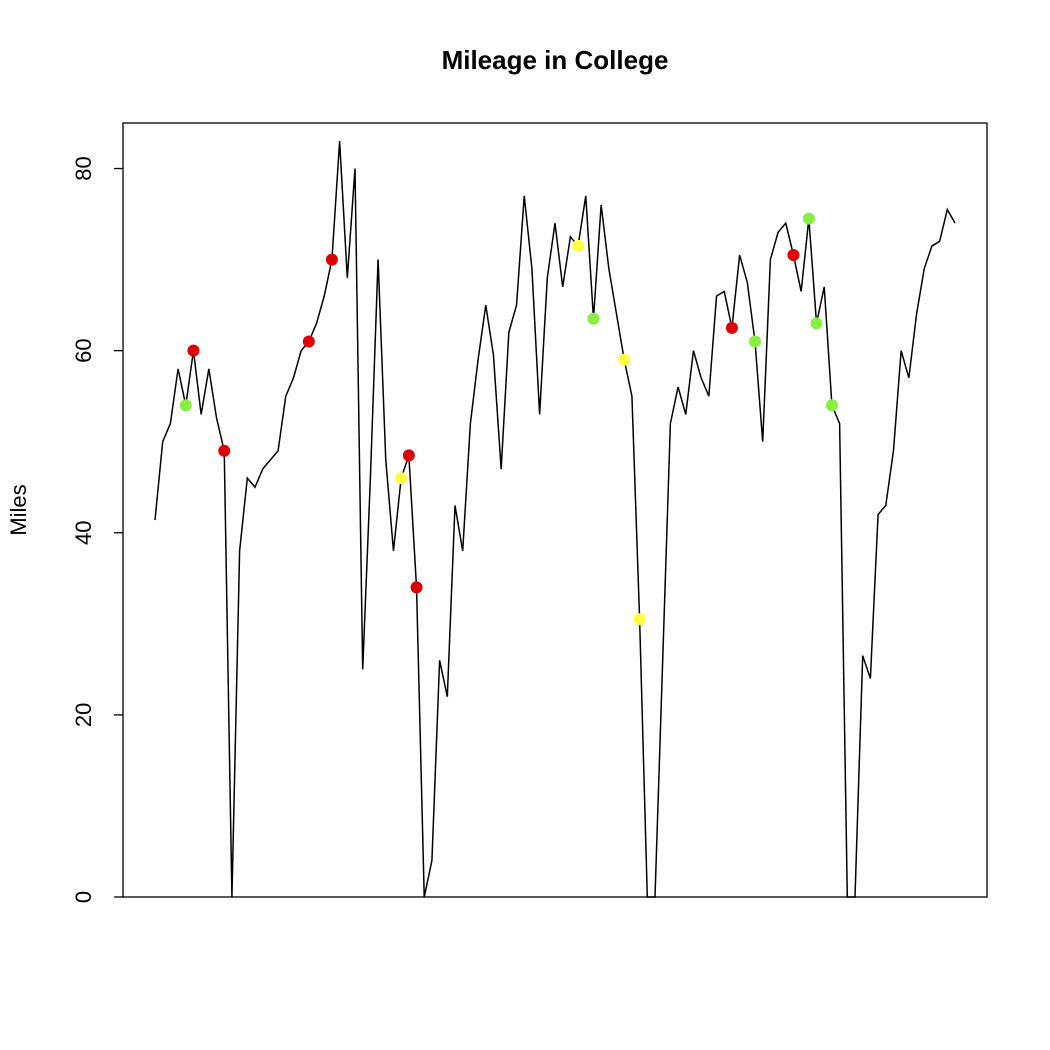 This screenshot has height=1050, width=1050. What do you see at coordinates (555, 60) in the screenshot?
I see `chart-title: Mileage in College` at bounding box center [555, 60].